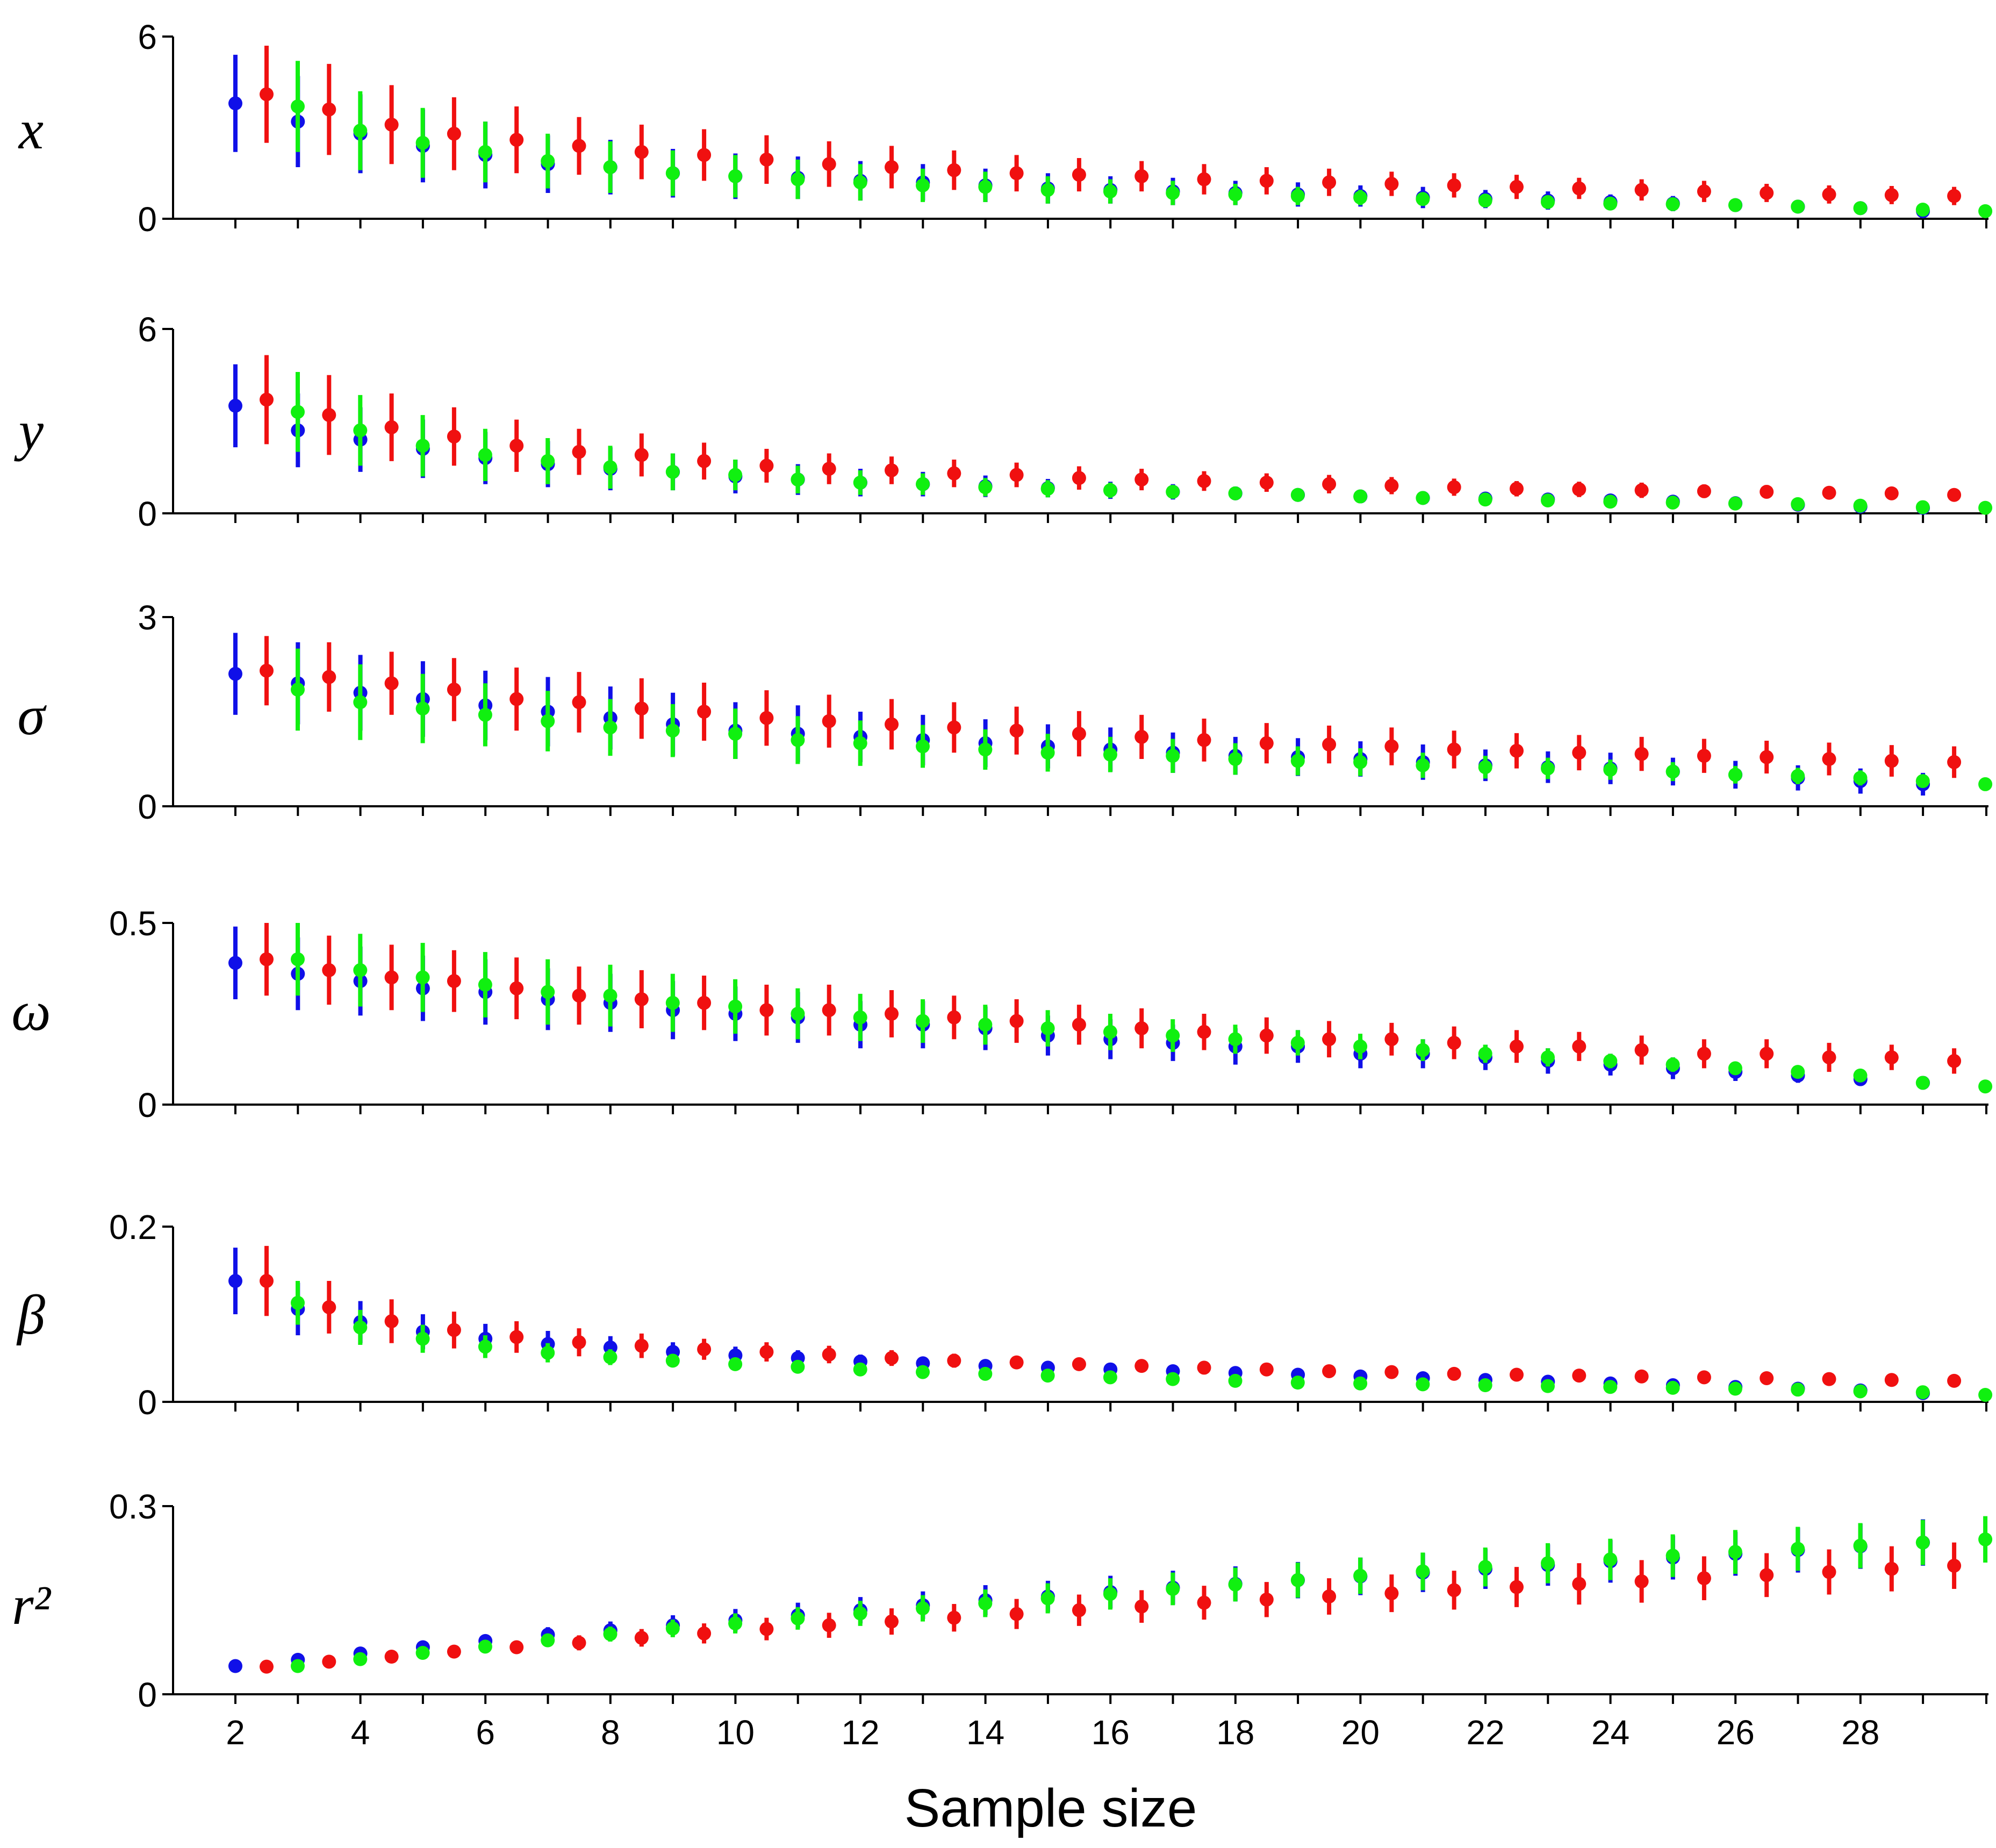  What do you see at coordinates (147, 329) in the screenshot?
I see `y-tick-label: 6` at bounding box center [147, 329].